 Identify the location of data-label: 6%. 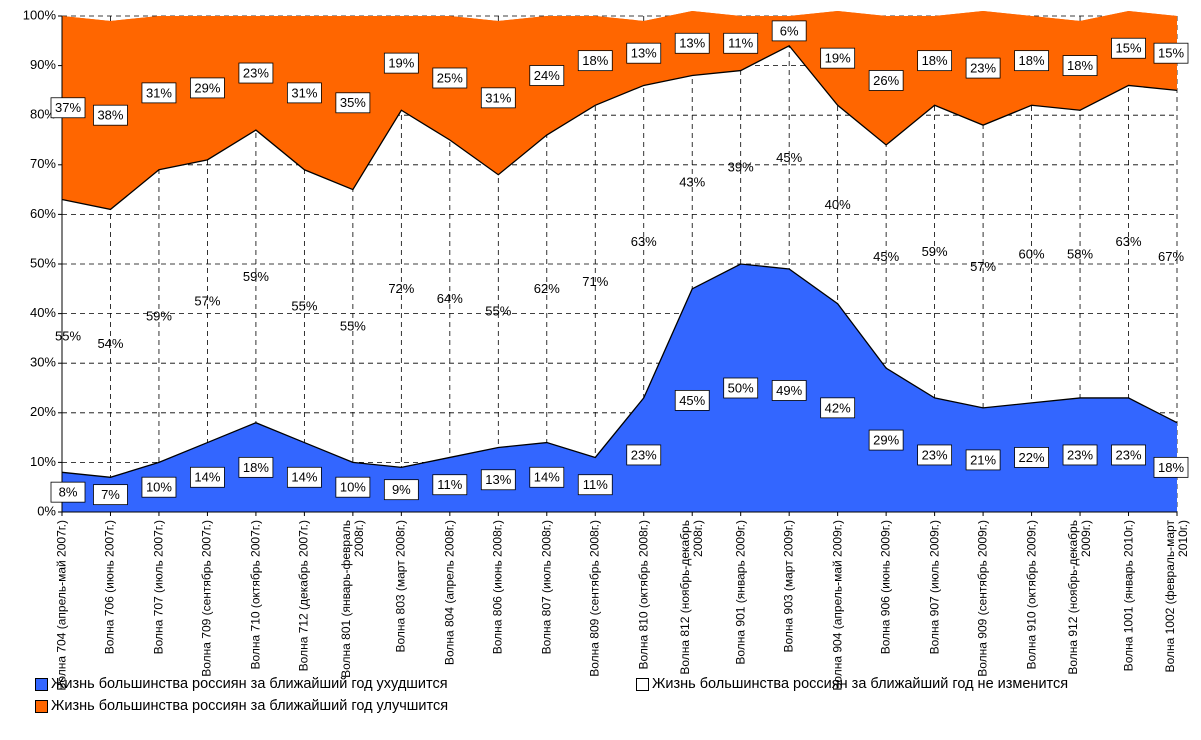
(789, 30).